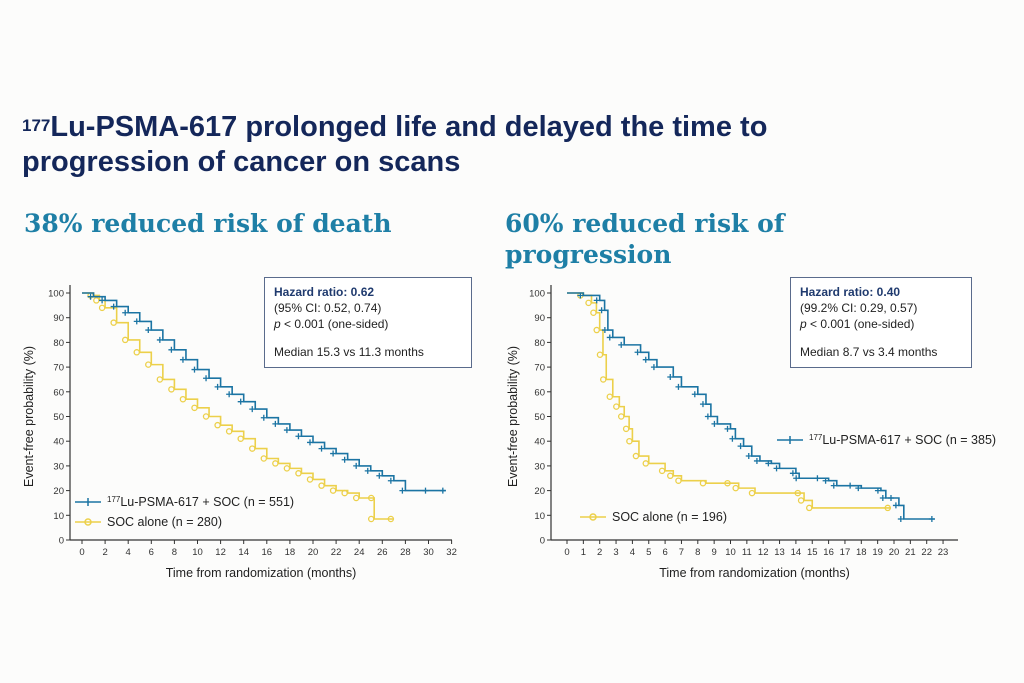 This screenshot has height=683, width=1024. Describe the element at coordinates (164, 522) in the screenshot. I see `legend-label: SOC alone (n = 280)` at that location.